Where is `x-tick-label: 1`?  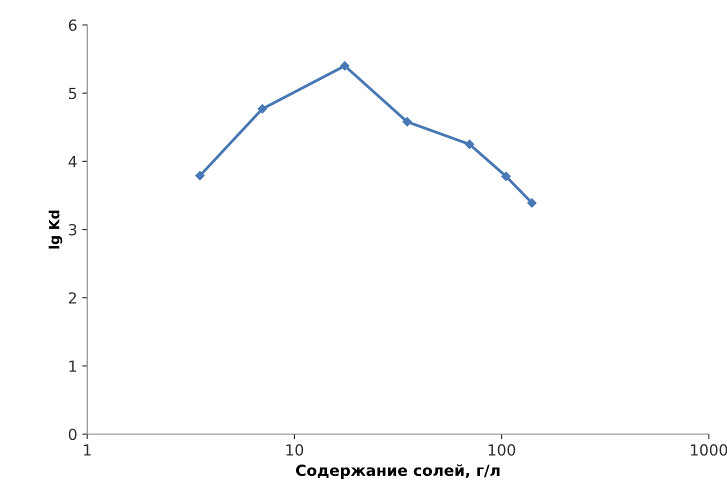
x-tick-label: 1 is located at coordinates (87, 450).